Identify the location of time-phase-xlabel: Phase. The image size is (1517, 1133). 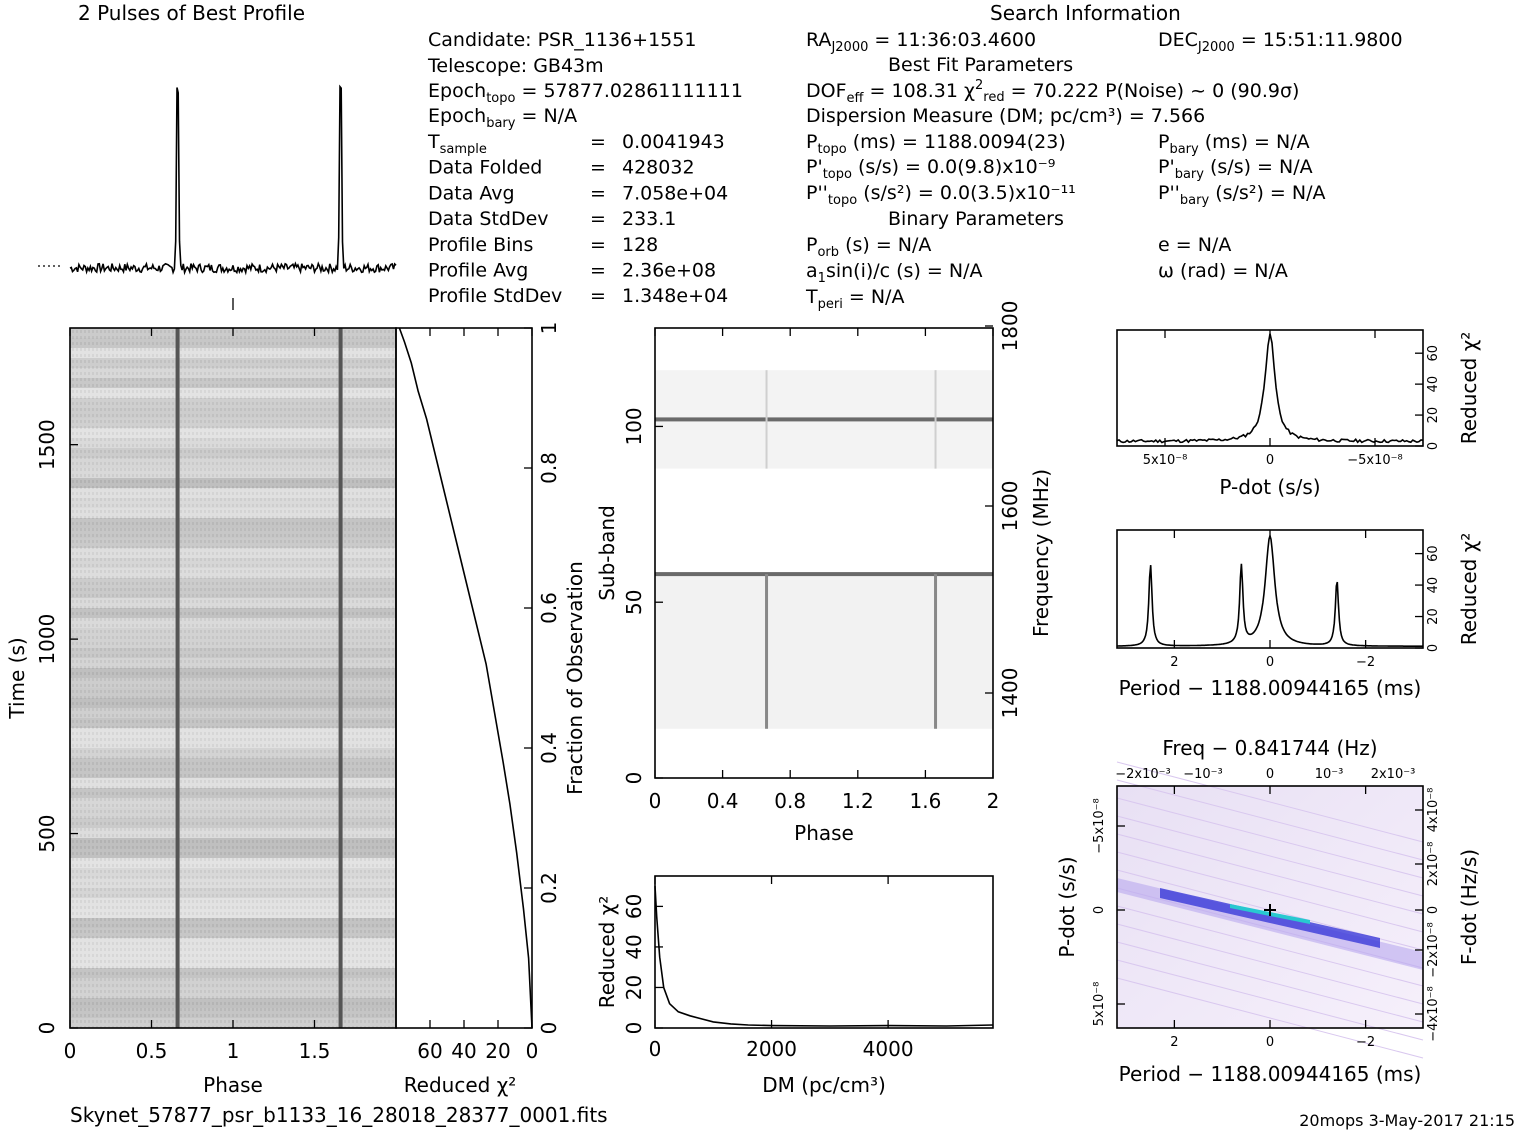
(233, 1085).